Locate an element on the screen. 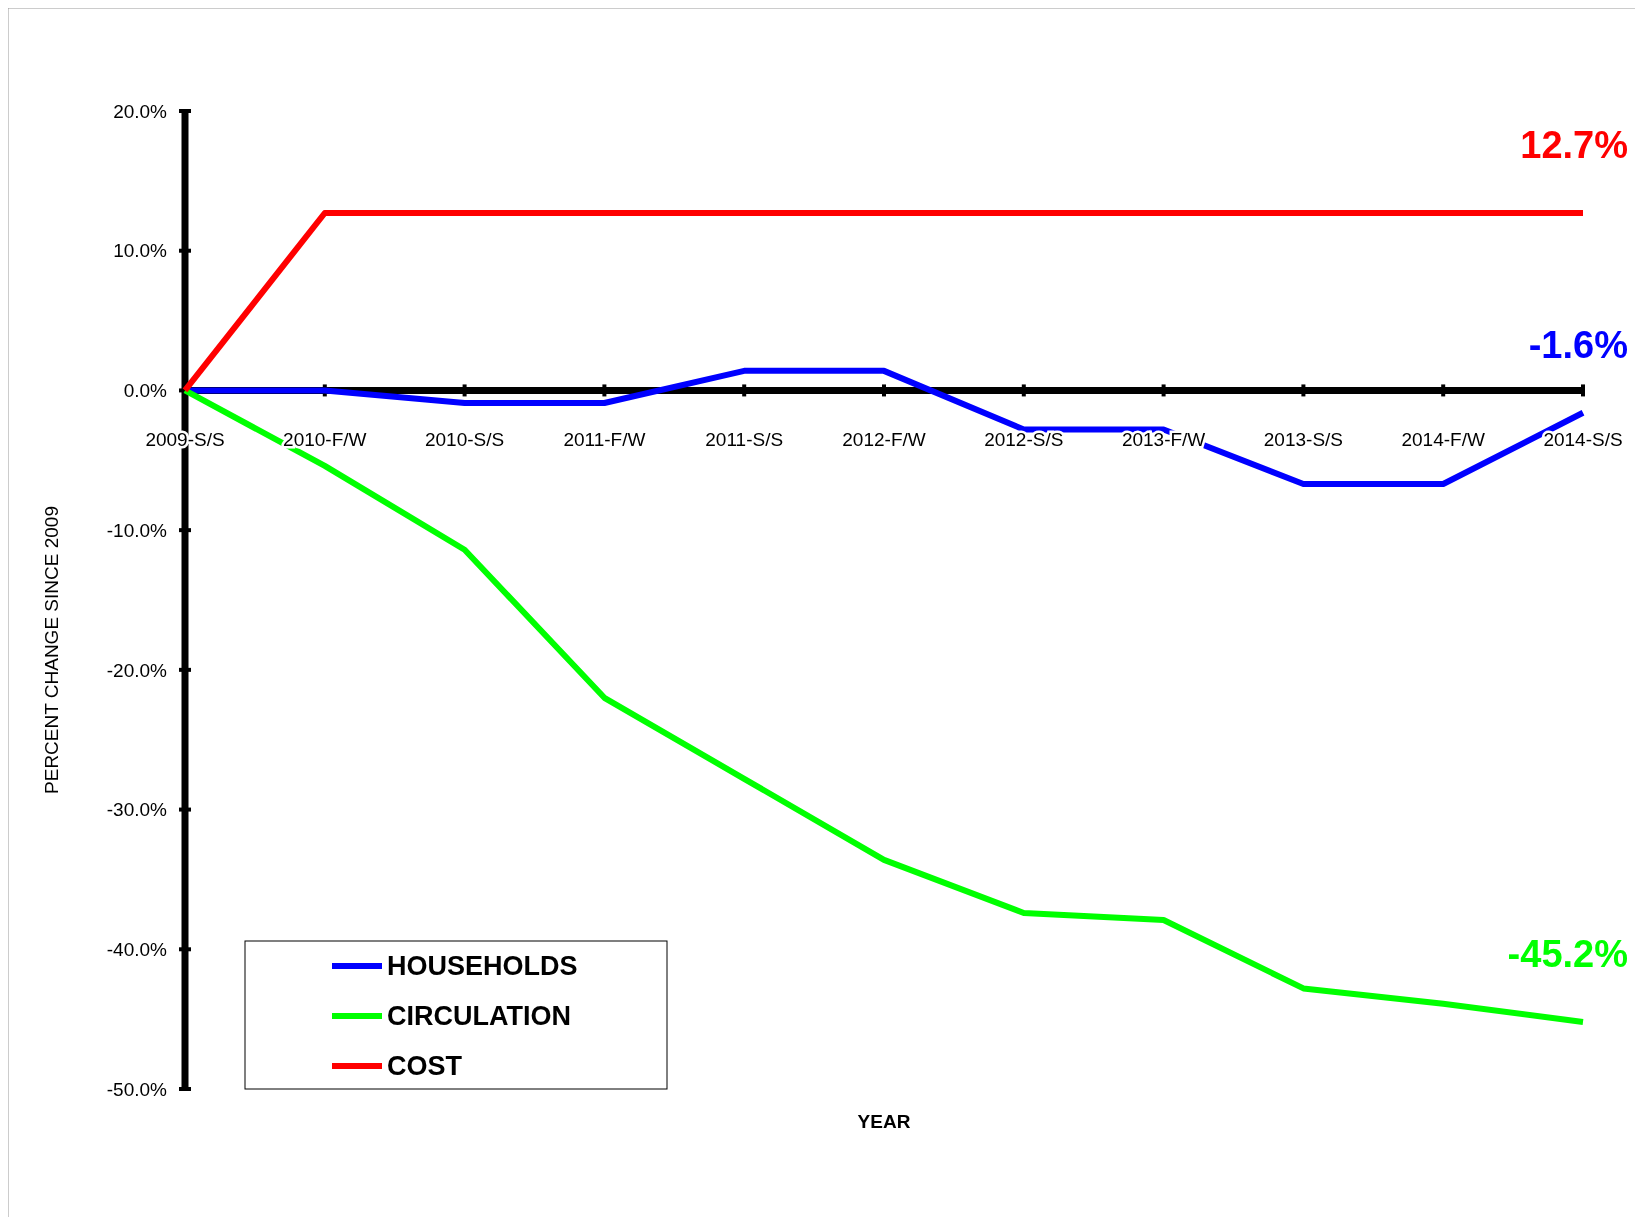 The image size is (1635, 1217). y-tick-label: 10.0% is located at coordinates (140, 251).